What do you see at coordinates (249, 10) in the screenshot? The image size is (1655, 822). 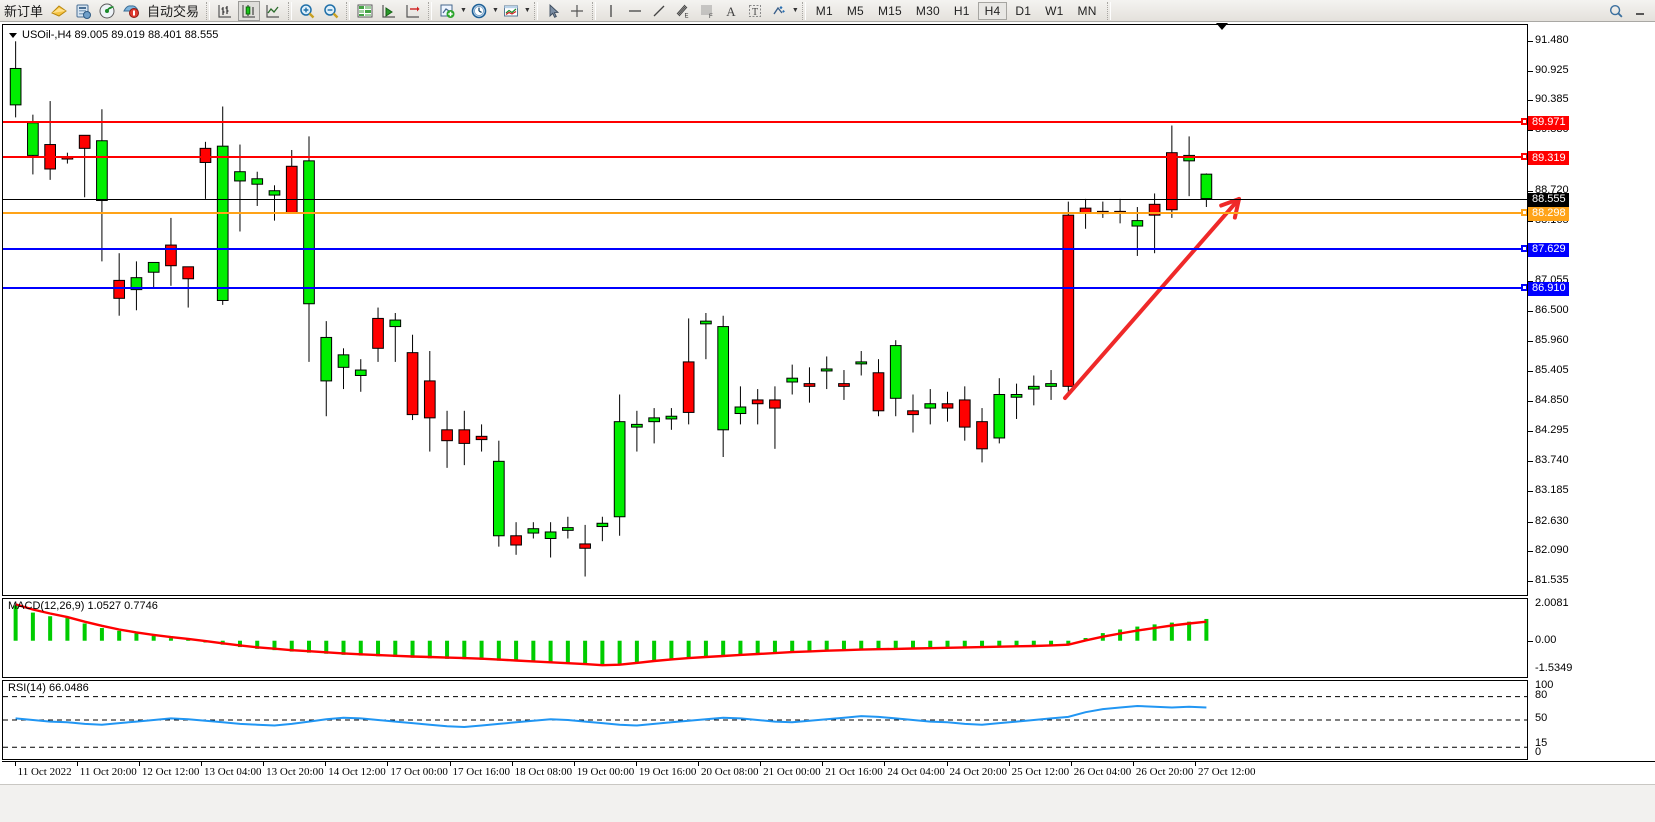 I see `candlestick-chart-icon` at bounding box center [249, 10].